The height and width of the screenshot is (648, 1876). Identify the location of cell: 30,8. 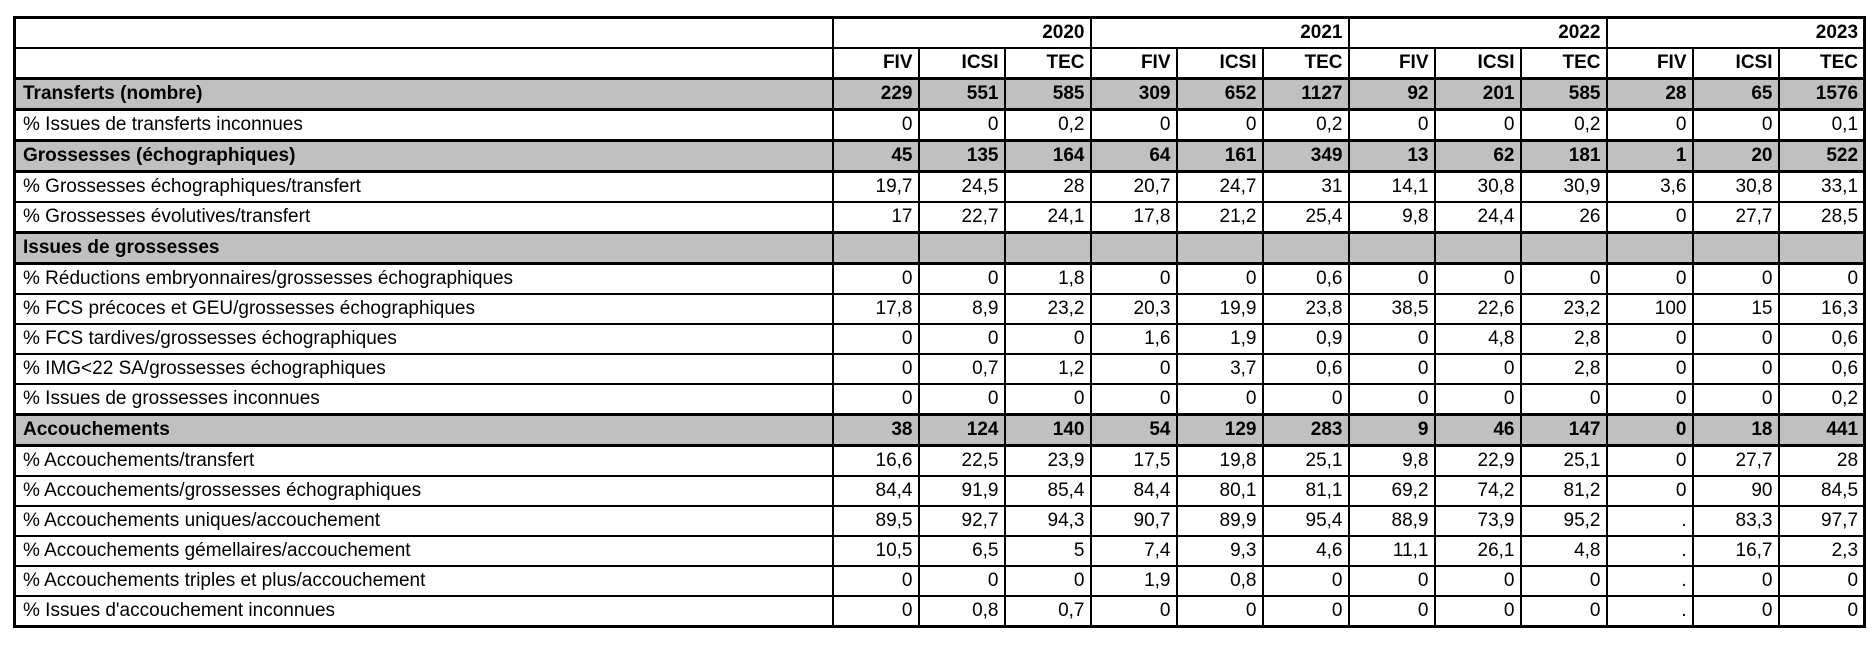
(1477, 186).